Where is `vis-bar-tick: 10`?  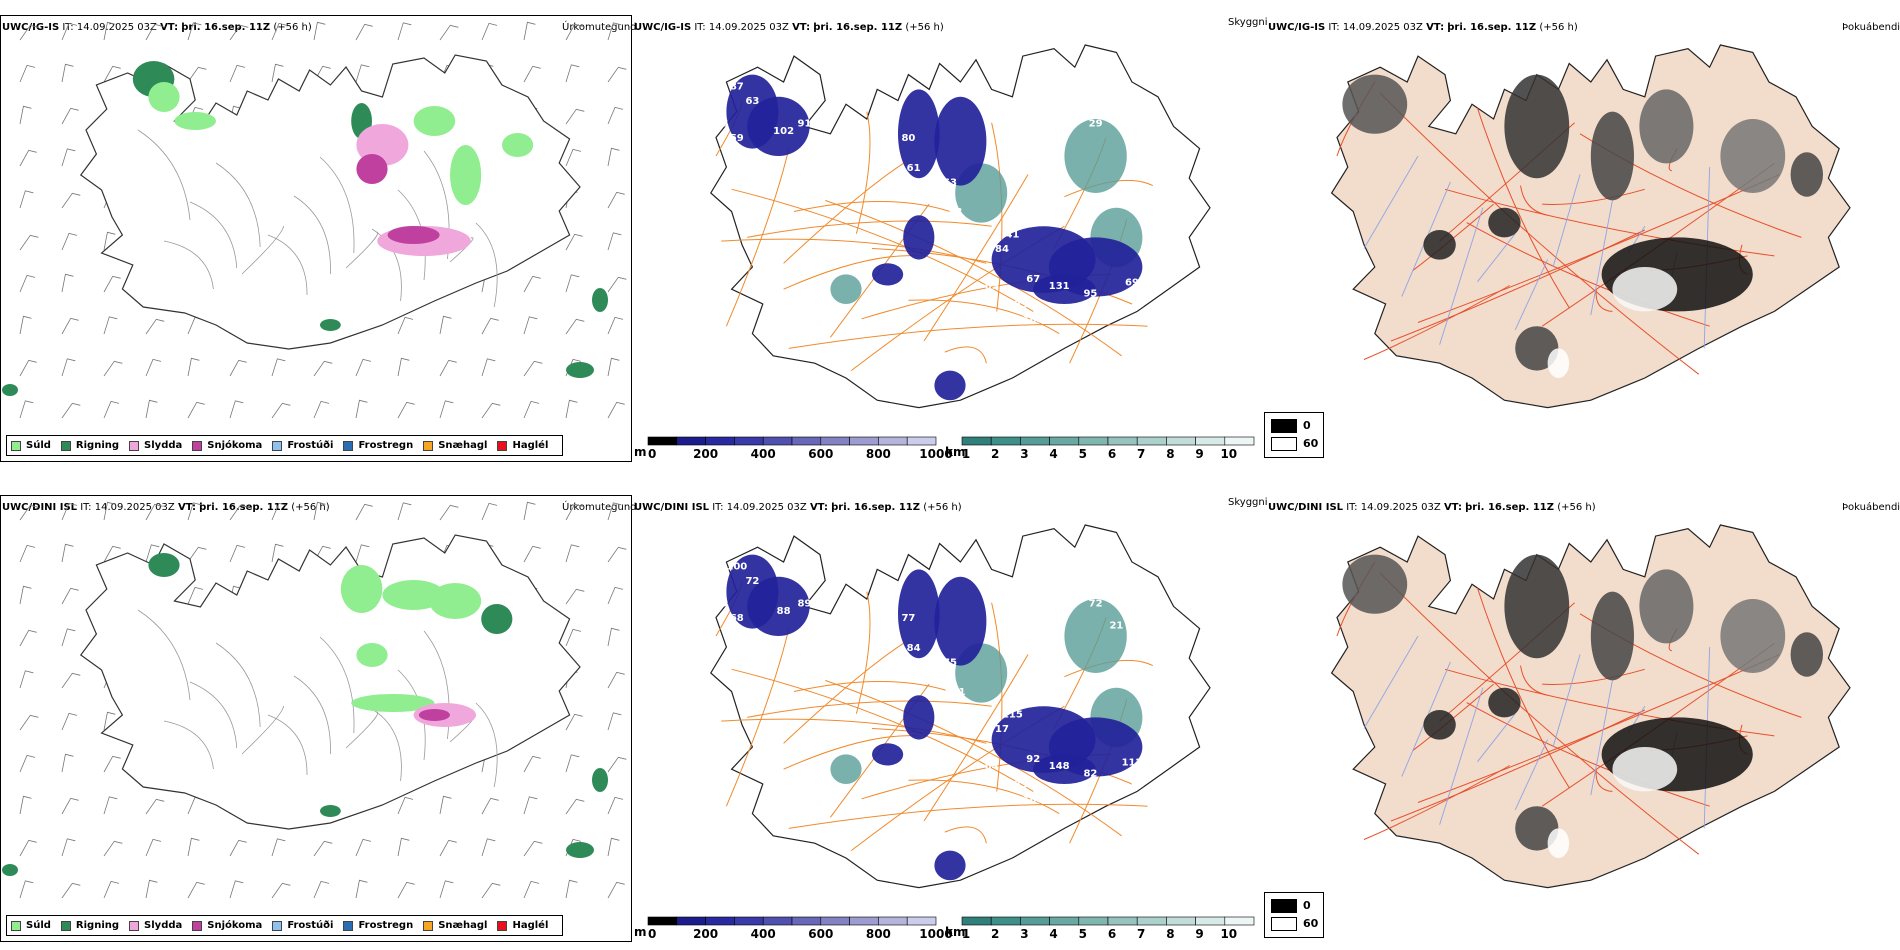 vis-bar-tick: 10 is located at coordinates (1228, 934).